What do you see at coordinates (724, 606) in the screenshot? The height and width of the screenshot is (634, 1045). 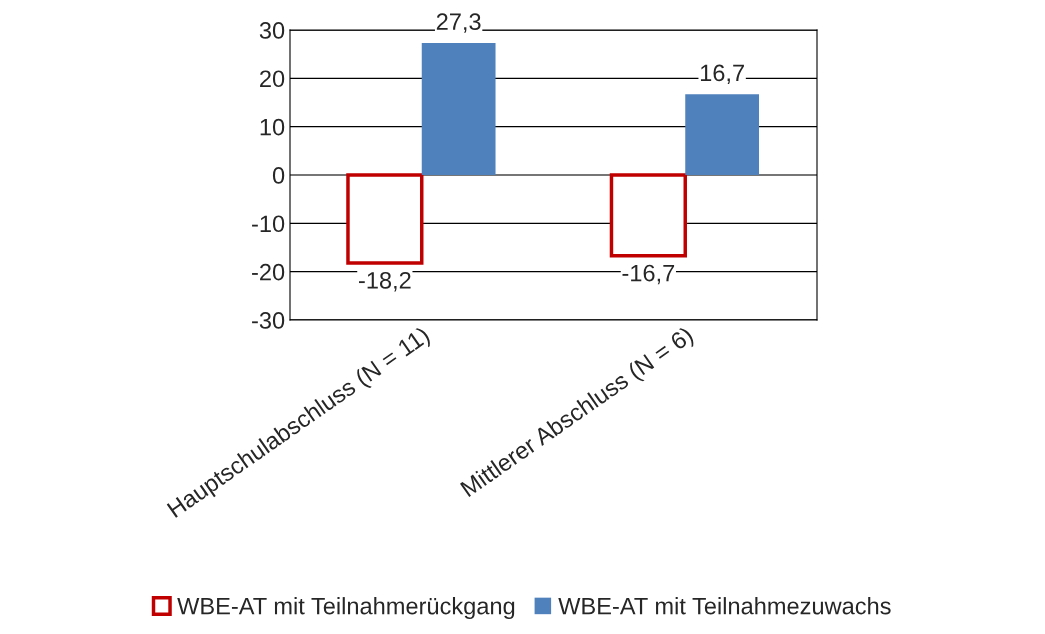 I see `legend-label: WBE-AT mit Teilnahmezuwachs` at bounding box center [724, 606].